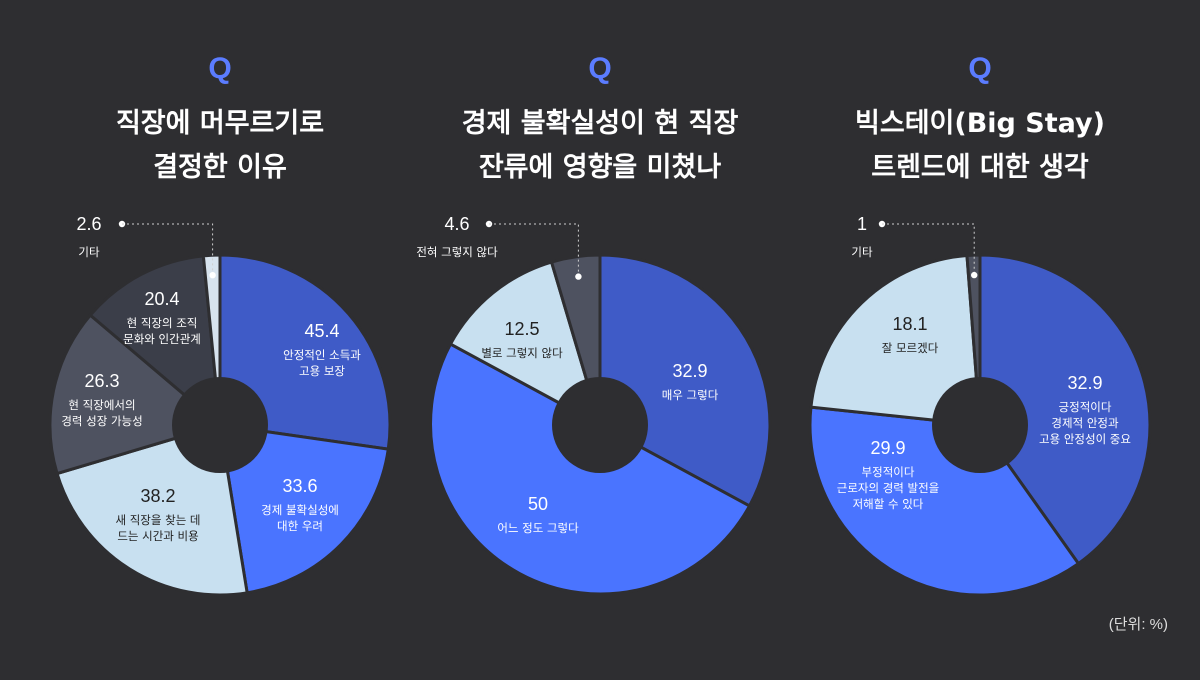 Image resolution: width=1200 pixels, height=680 pixels. Describe the element at coordinates (980, 123) in the screenshot. I see `chart-title-line: 빅스테이(Big Stay)` at that location.